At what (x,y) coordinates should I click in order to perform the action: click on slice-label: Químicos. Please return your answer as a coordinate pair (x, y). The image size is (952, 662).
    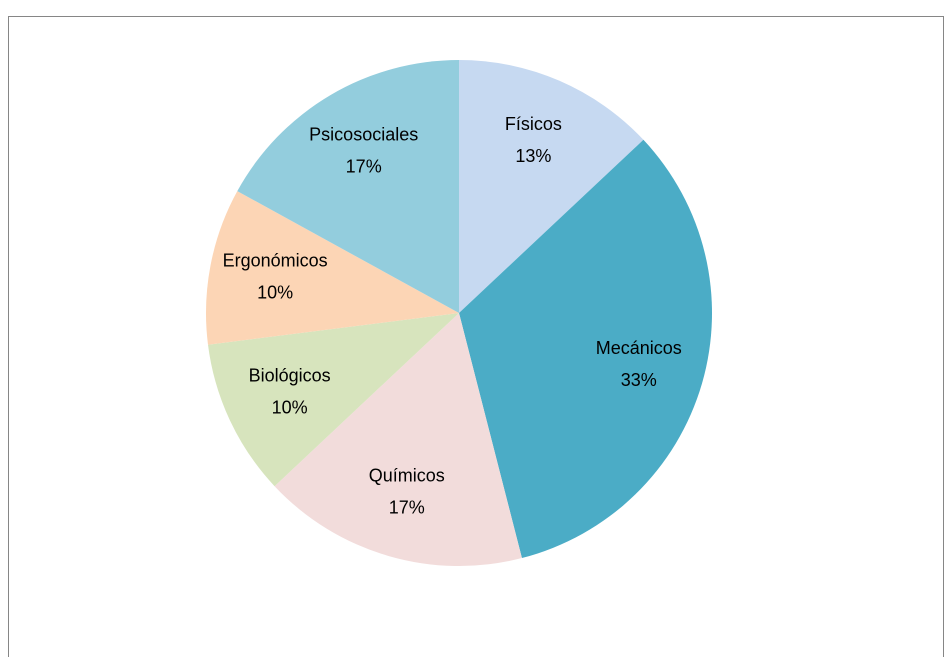
    Looking at the image, I should click on (407, 476).